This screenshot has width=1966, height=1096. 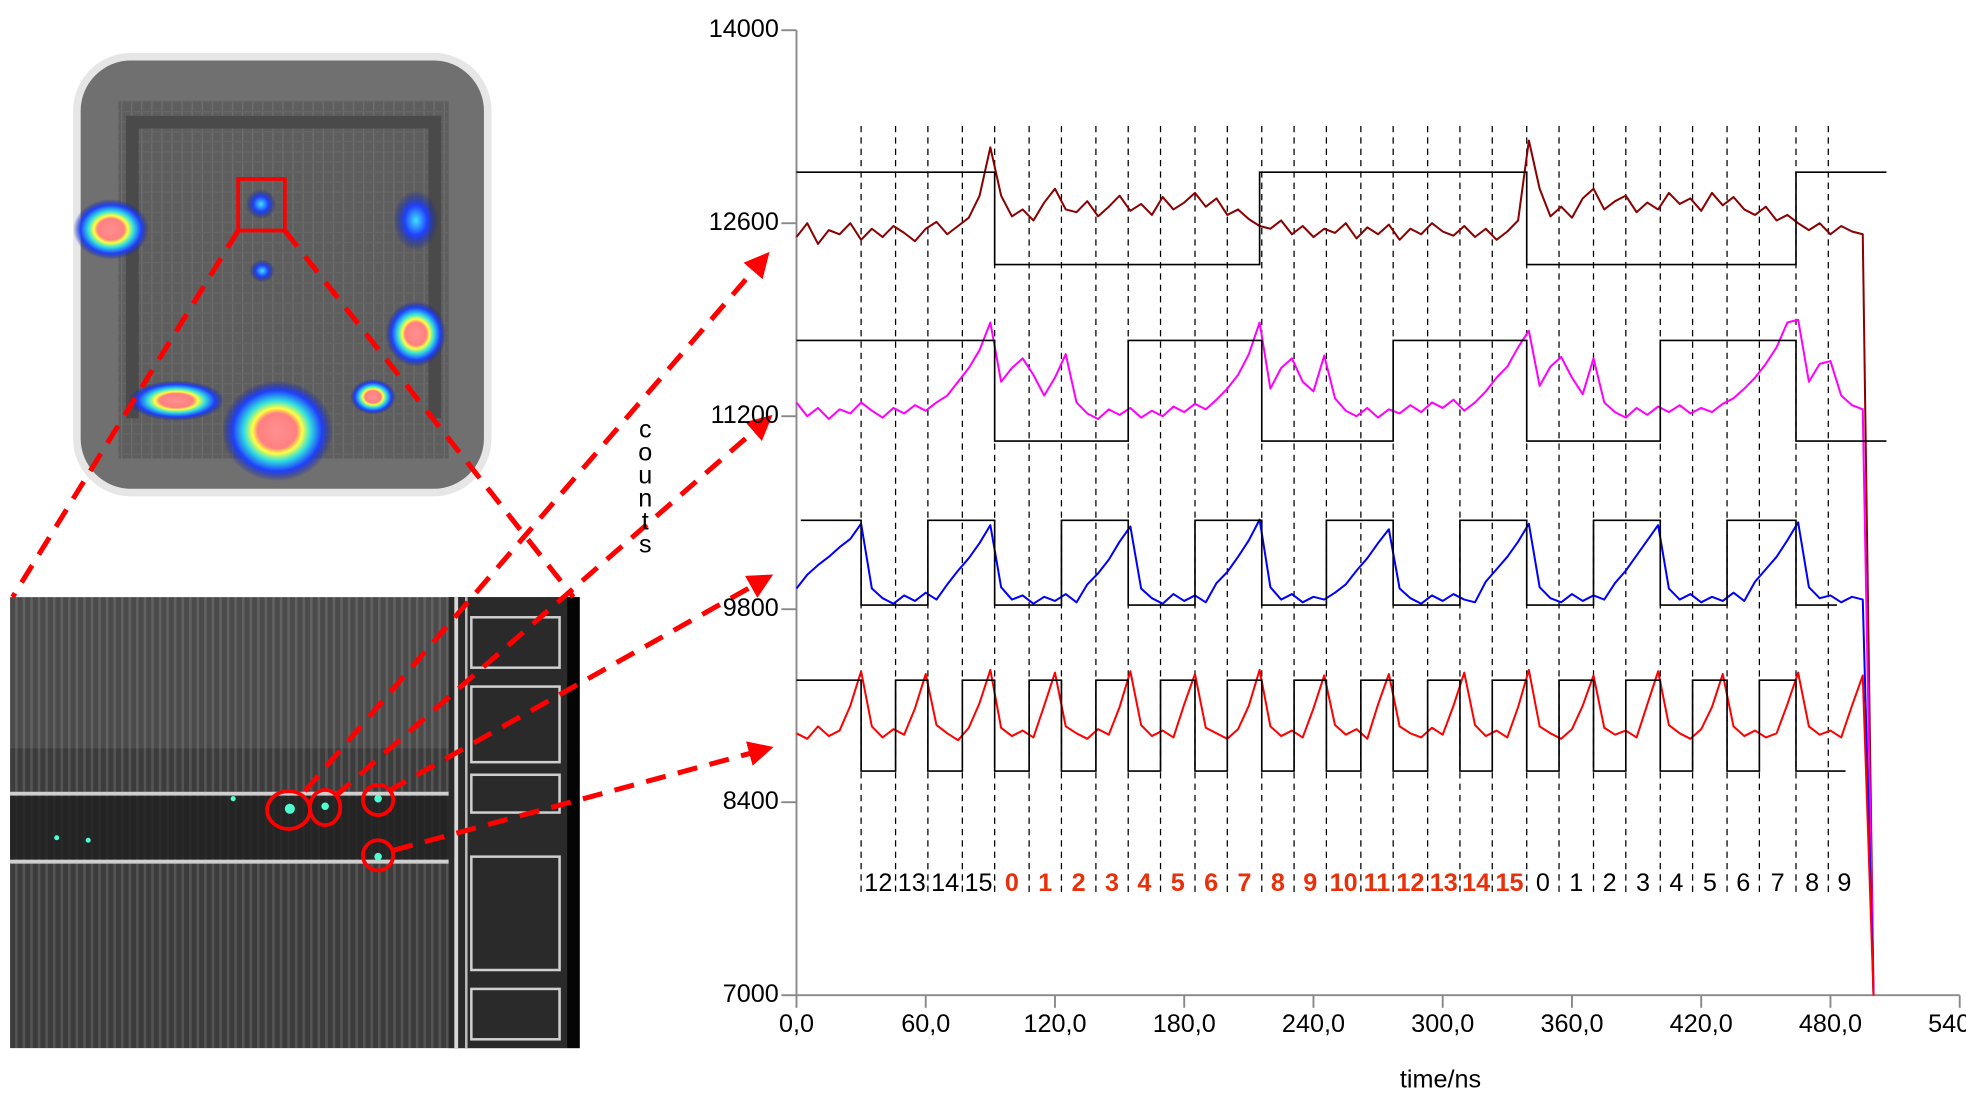 What do you see at coordinates (1313, 1024) in the screenshot?
I see `x-tick-label: 240,0` at bounding box center [1313, 1024].